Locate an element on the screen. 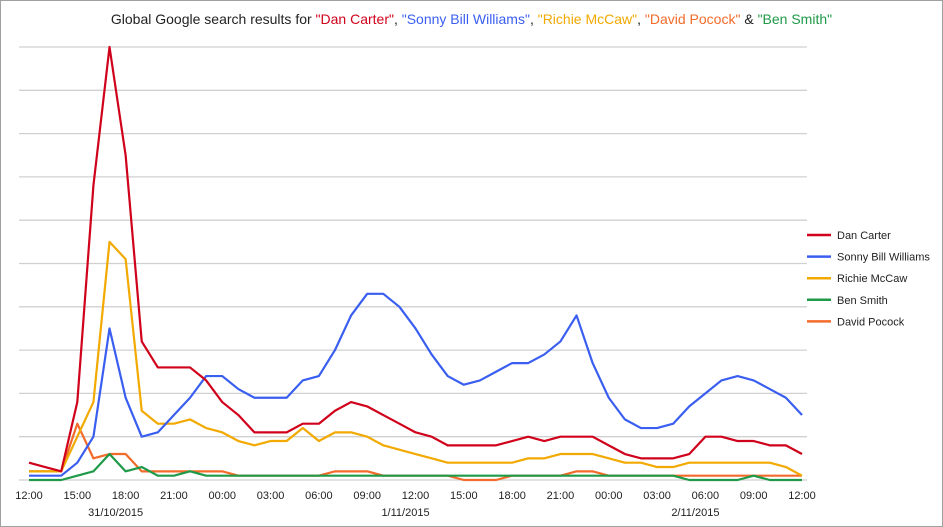  legend-label: David Pocock is located at coordinates (871, 322).